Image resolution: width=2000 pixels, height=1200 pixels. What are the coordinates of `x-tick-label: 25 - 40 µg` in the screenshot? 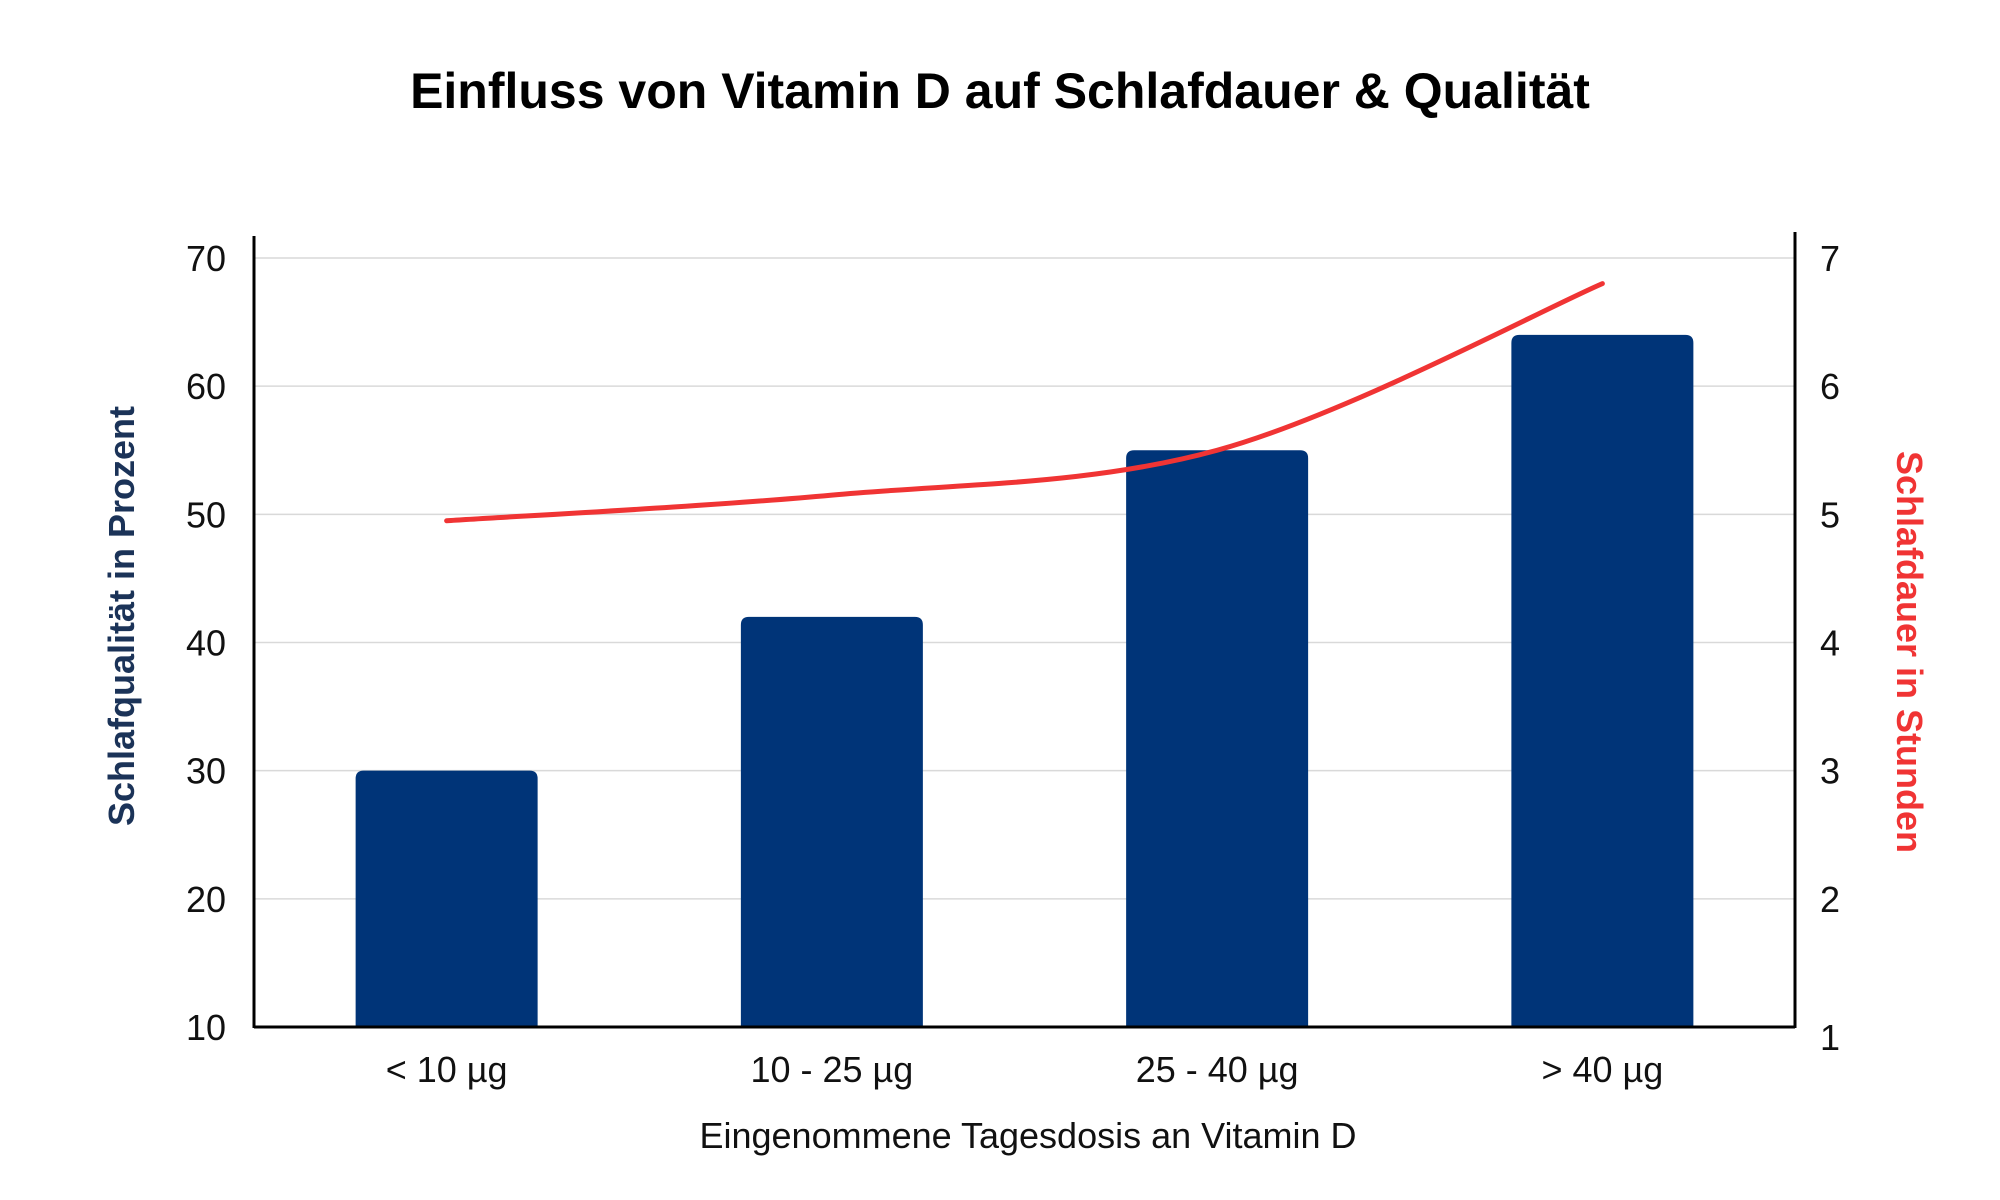 It's located at (1217, 1069).